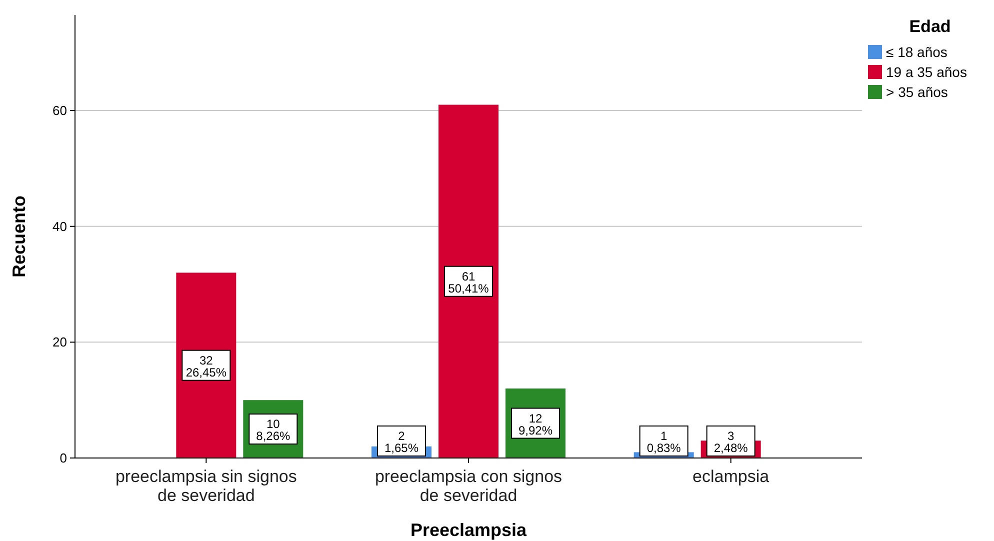 The height and width of the screenshot is (541, 994). What do you see at coordinates (59, 226) in the screenshot?
I see `y-tick-label: 40` at bounding box center [59, 226].